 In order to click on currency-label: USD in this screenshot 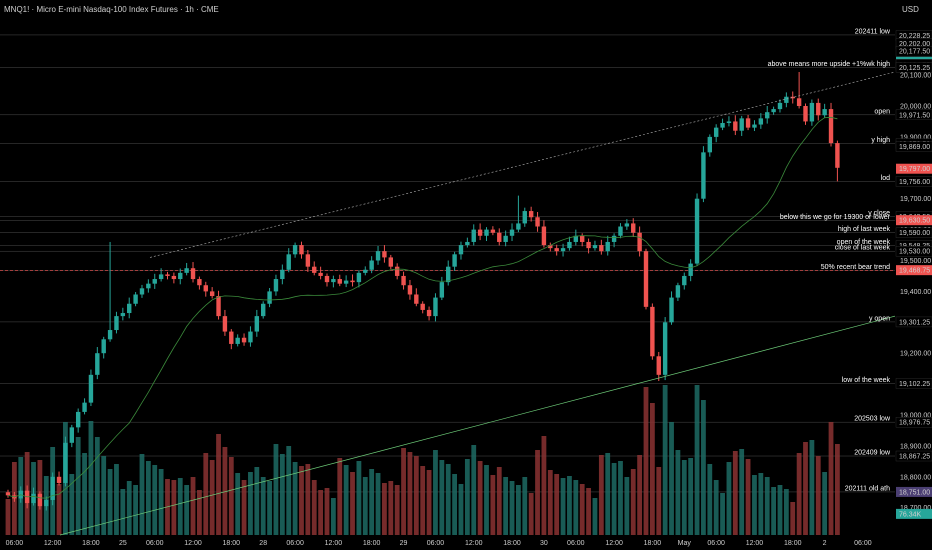, I will do `click(910, 9)`.